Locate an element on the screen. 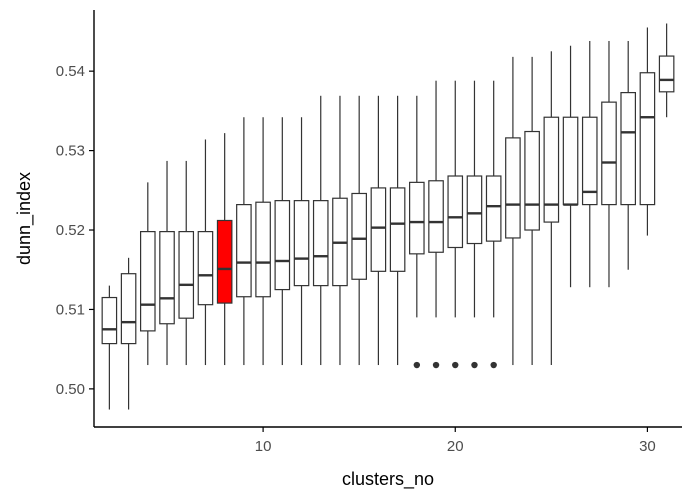 The width and height of the screenshot is (691, 503). x-tick-label: 30 is located at coordinates (647, 446).